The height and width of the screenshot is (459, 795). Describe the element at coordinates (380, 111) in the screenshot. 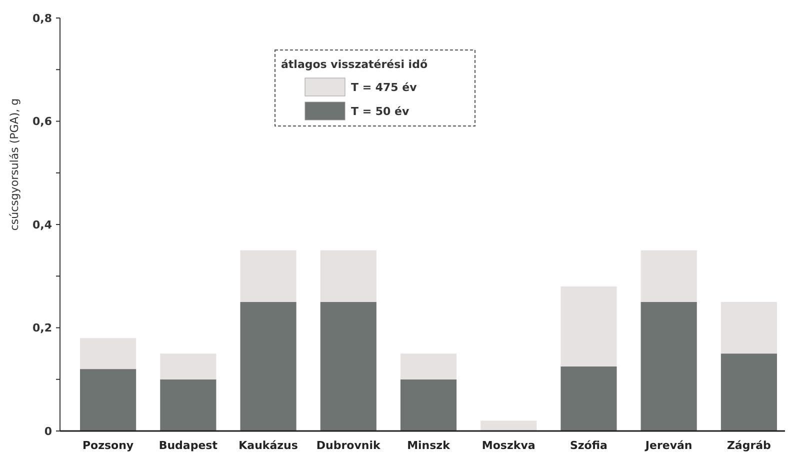

I see `legend-label: T = 50 év` at that location.